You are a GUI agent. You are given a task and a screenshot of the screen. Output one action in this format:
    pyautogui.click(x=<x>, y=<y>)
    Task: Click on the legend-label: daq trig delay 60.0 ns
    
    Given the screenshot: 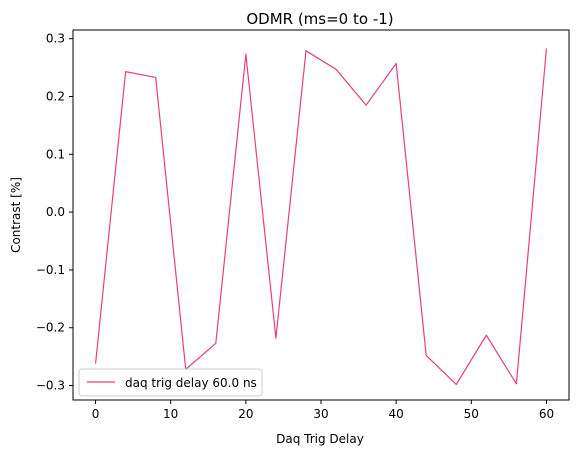 What is the action you would take?
    pyautogui.click(x=191, y=383)
    